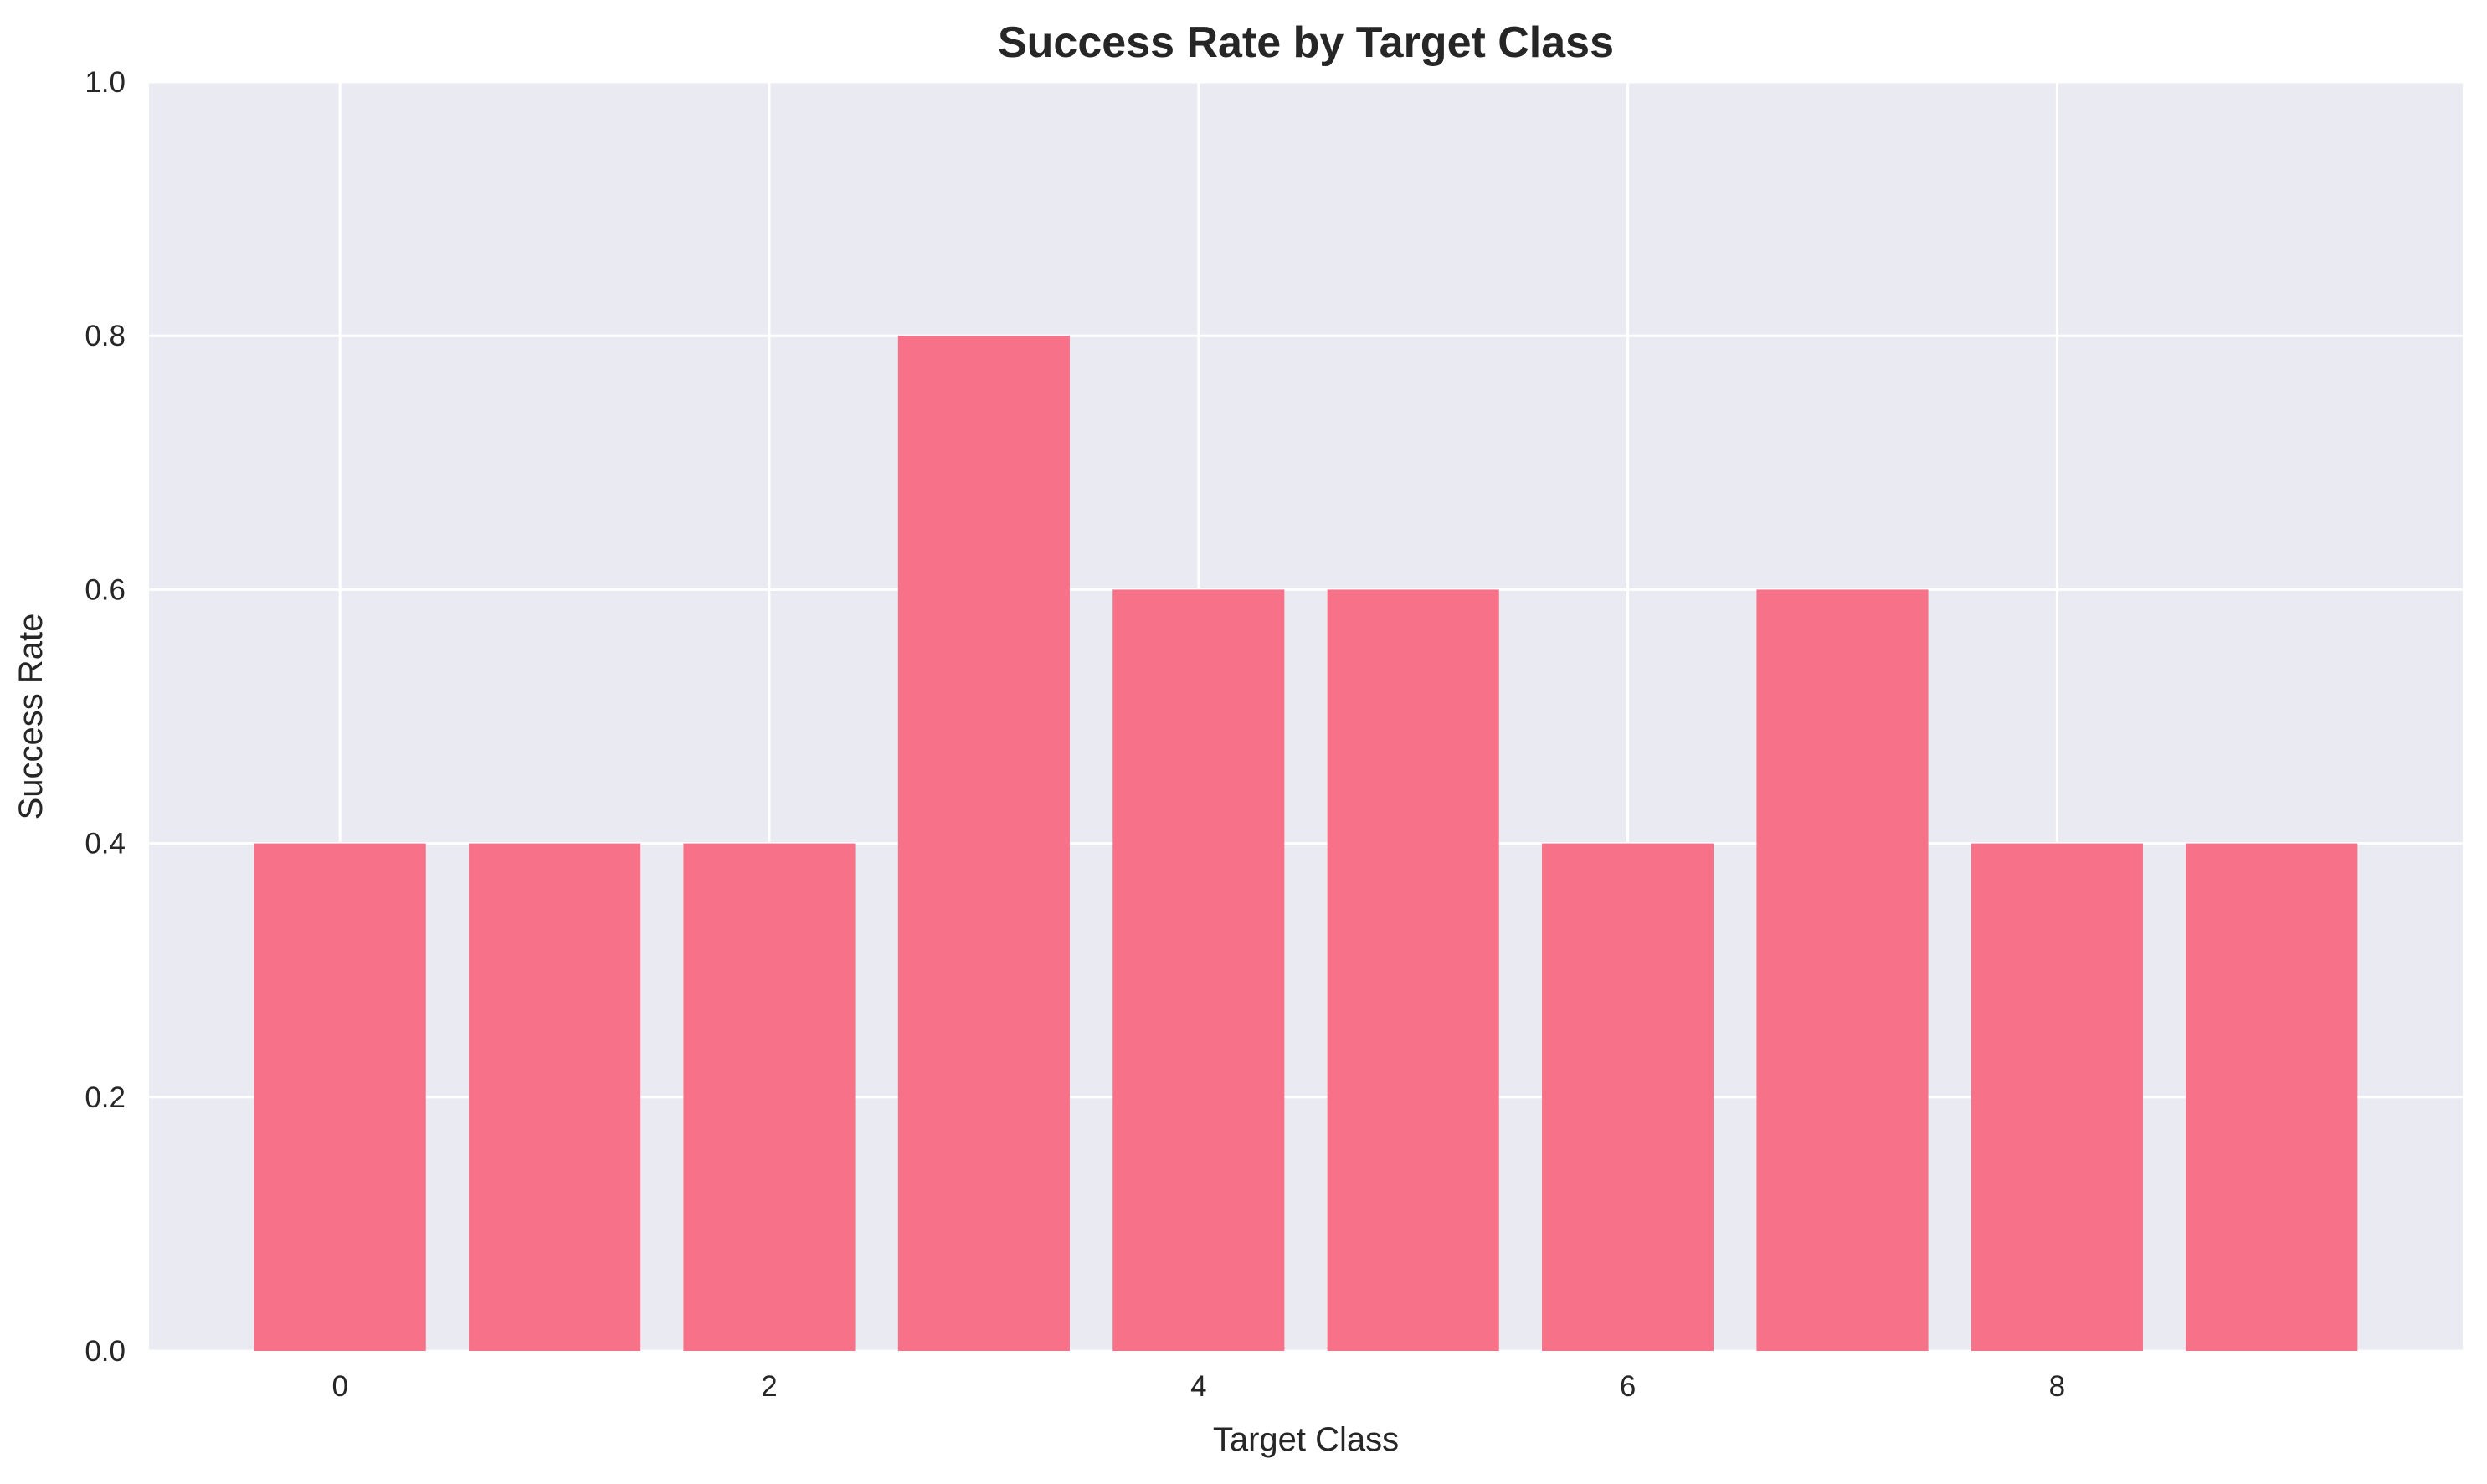  Describe the element at coordinates (106, 717) in the screenshot. I see `y-tick-labels: 0.0 0.2 0.4 0.6 0.8 1.0` at that location.